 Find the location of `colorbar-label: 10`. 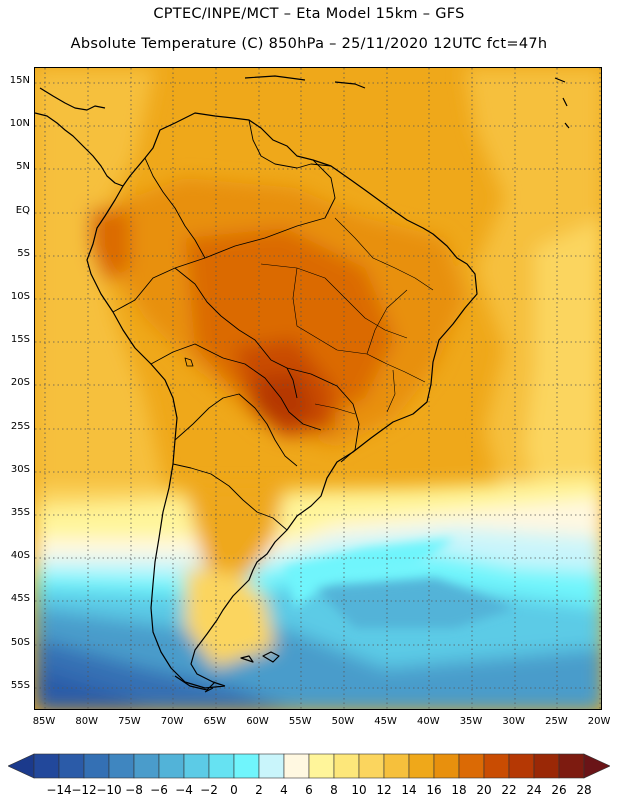

colorbar-label: 10 is located at coordinates (359, 790).